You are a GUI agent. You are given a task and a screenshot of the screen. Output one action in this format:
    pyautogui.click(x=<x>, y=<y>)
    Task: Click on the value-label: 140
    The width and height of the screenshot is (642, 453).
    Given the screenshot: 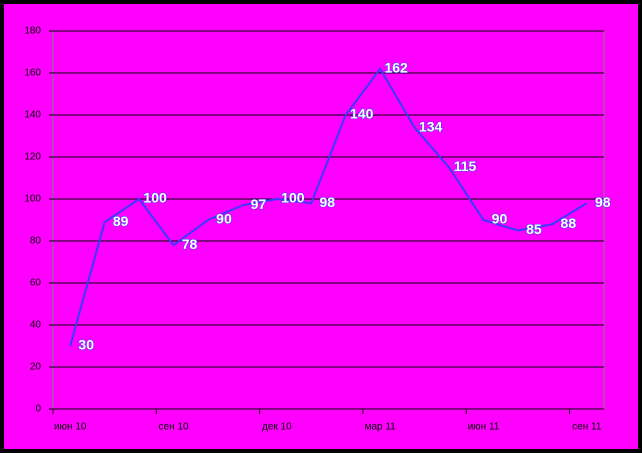 What is the action you would take?
    pyautogui.click(x=362, y=114)
    